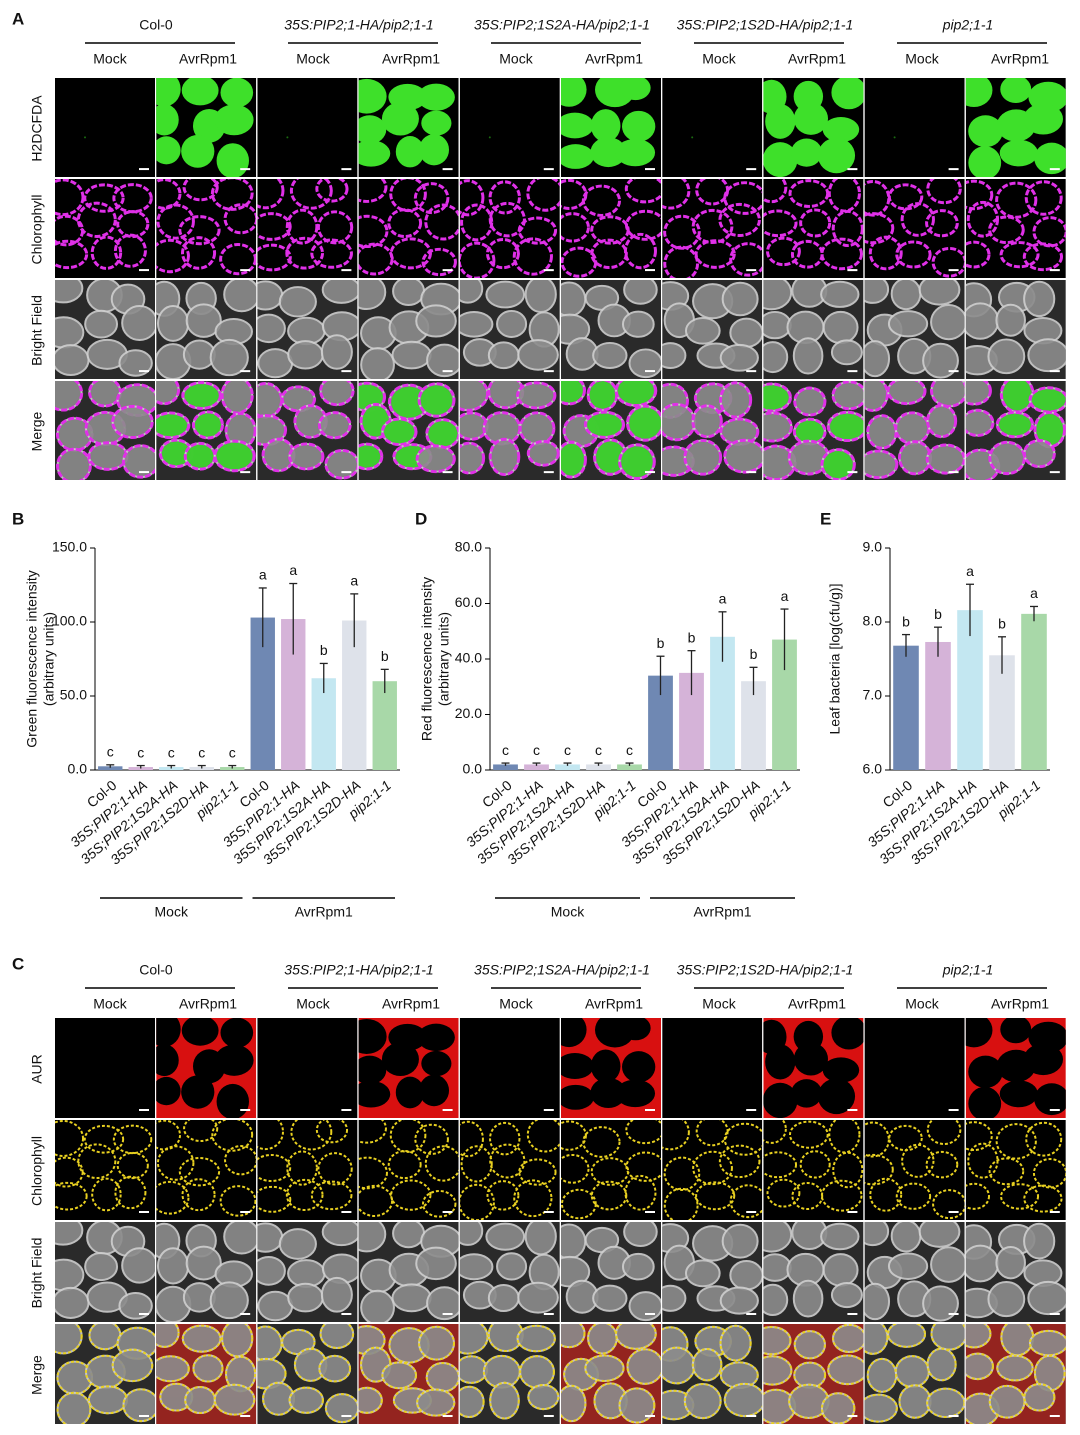 Image resolution: width=1080 pixels, height=1435 pixels. What do you see at coordinates (69, 547) in the screenshot?
I see `y-tick-label: 150.0` at bounding box center [69, 547].